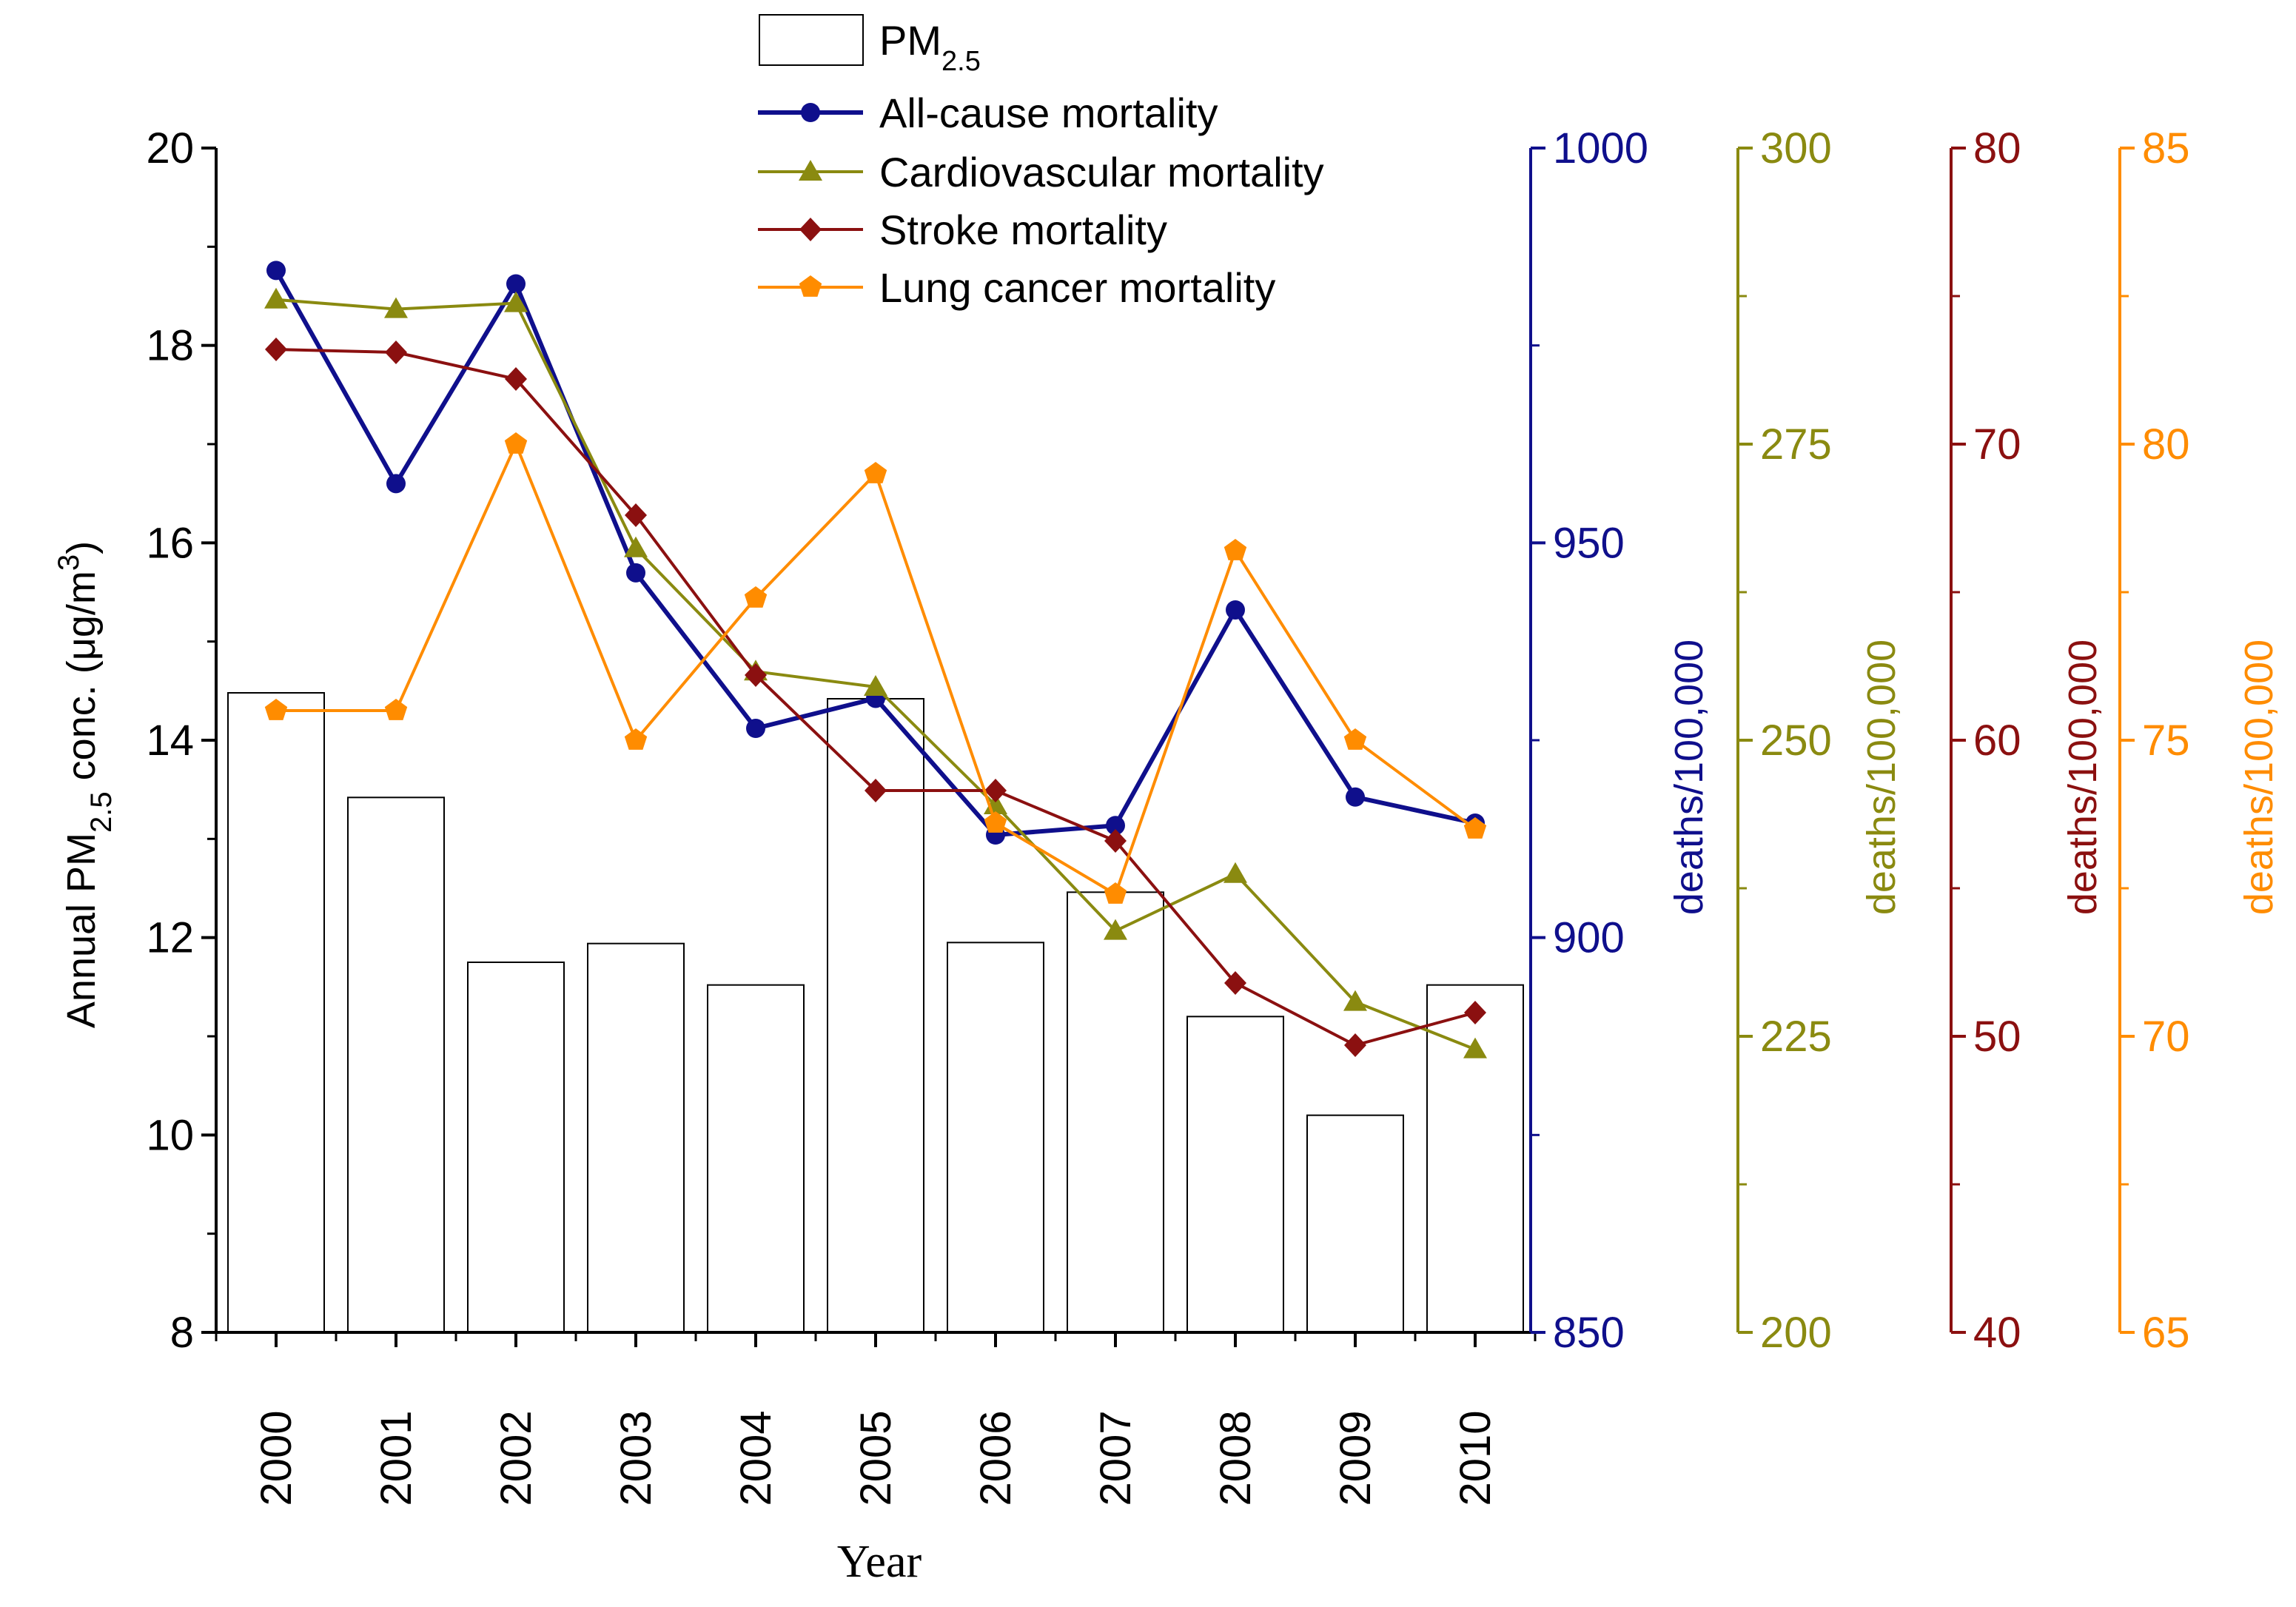 The height and width of the screenshot is (1607, 2296). What do you see at coordinates (1355, 1000) in the screenshot?
I see `point-cardiovascular-mortality-2009` at bounding box center [1355, 1000].